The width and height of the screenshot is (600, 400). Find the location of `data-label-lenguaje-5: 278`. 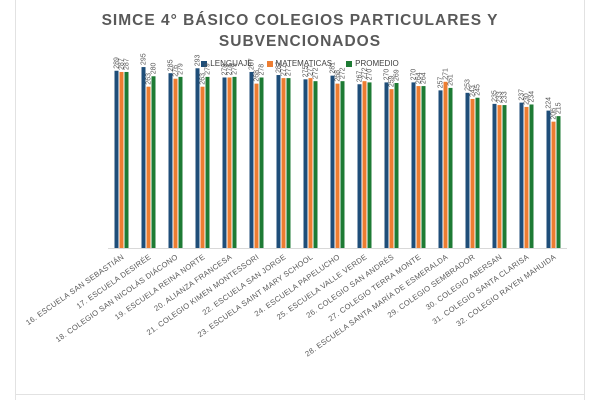

data-label-lenguaje-5: 278 is located at coordinates (225, 70).